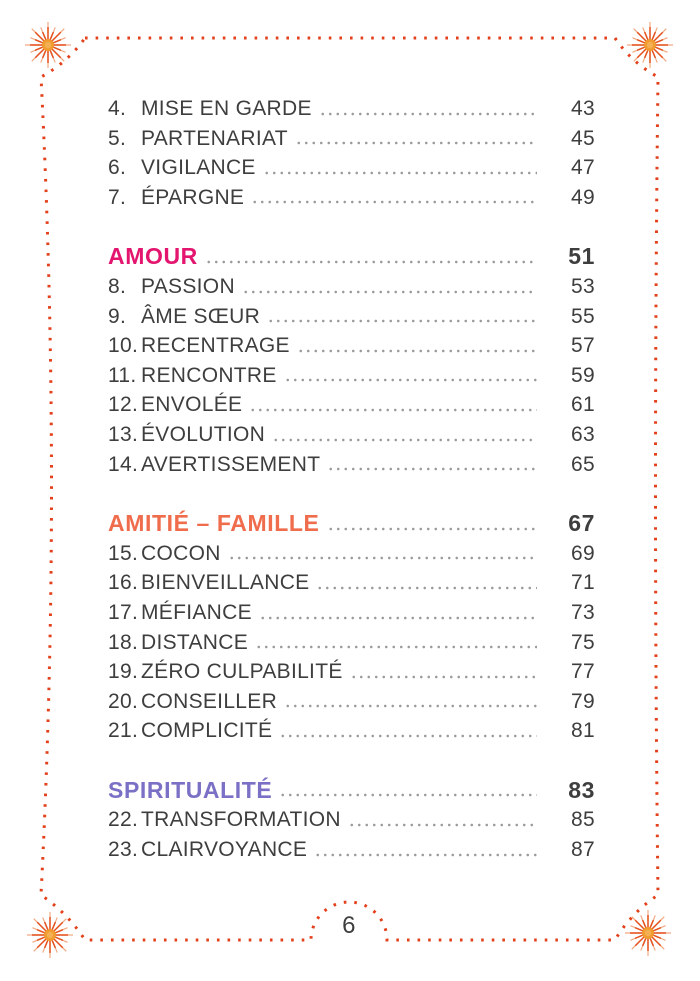 The width and height of the screenshot is (700, 981). I want to click on toc-entry: 11. RENCONTRE 59, so click(351, 376).